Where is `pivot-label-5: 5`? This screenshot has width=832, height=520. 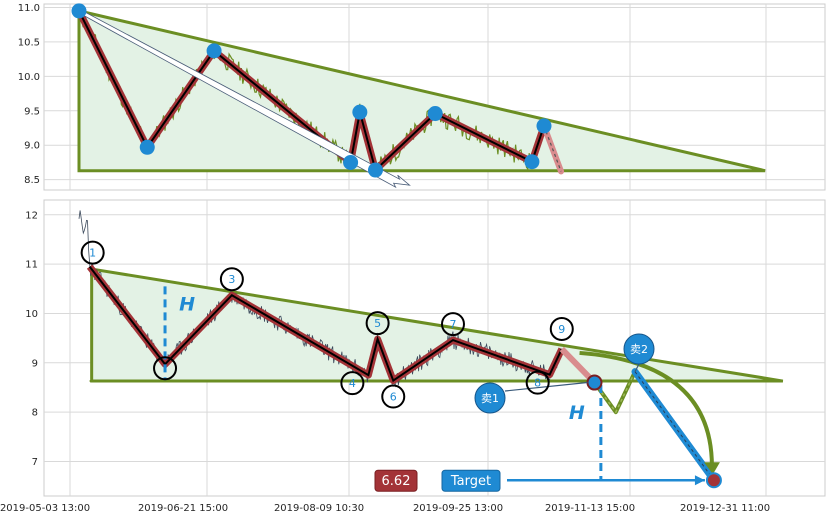
pivot-label-5: 5 is located at coordinates (377, 323).